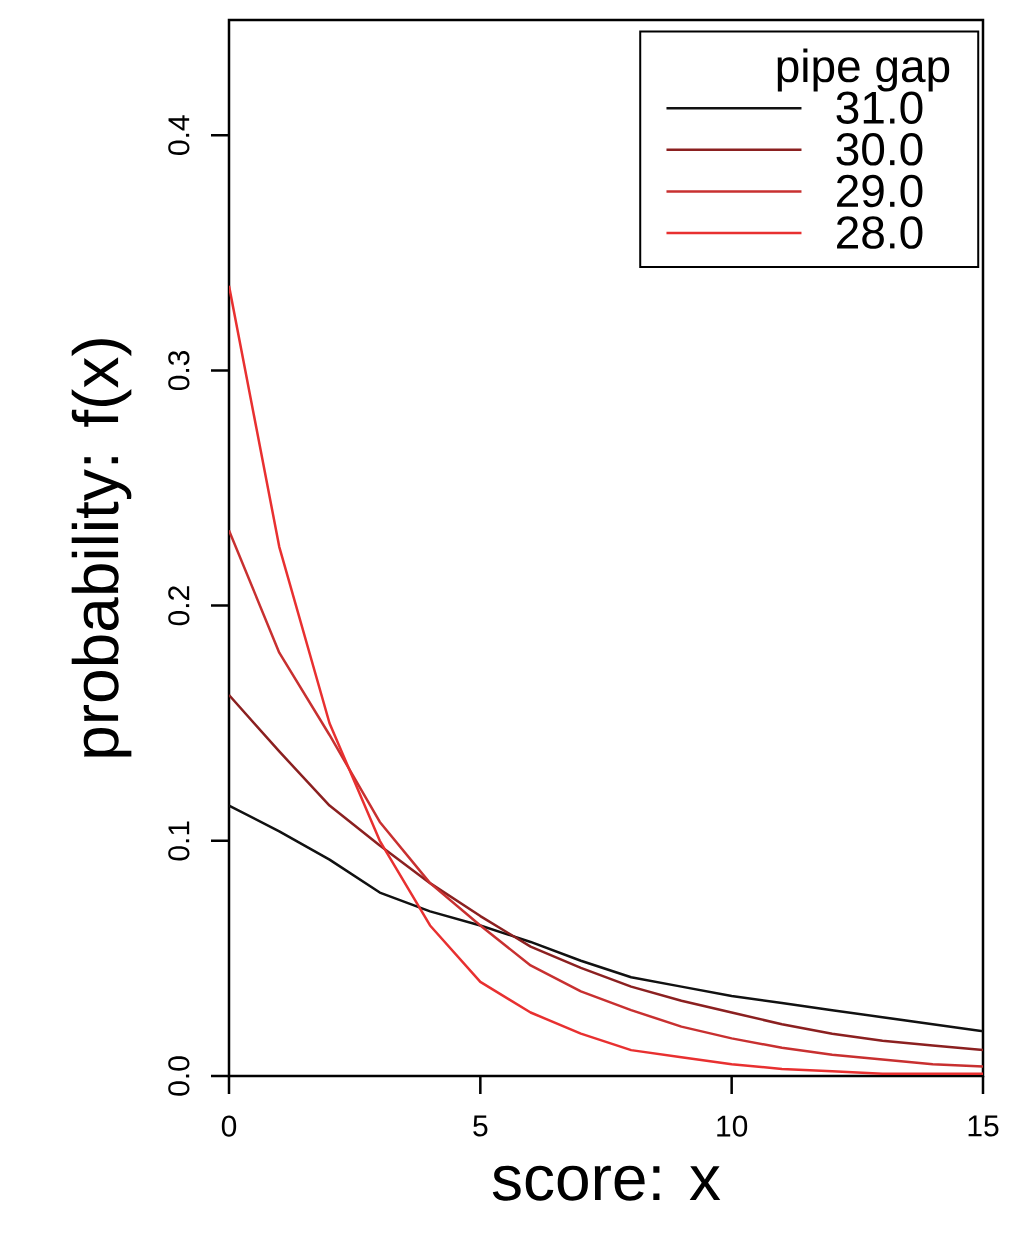  Describe the element at coordinates (179, 606) in the screenshot. I see `y-tick-label: 0.2` at that location.